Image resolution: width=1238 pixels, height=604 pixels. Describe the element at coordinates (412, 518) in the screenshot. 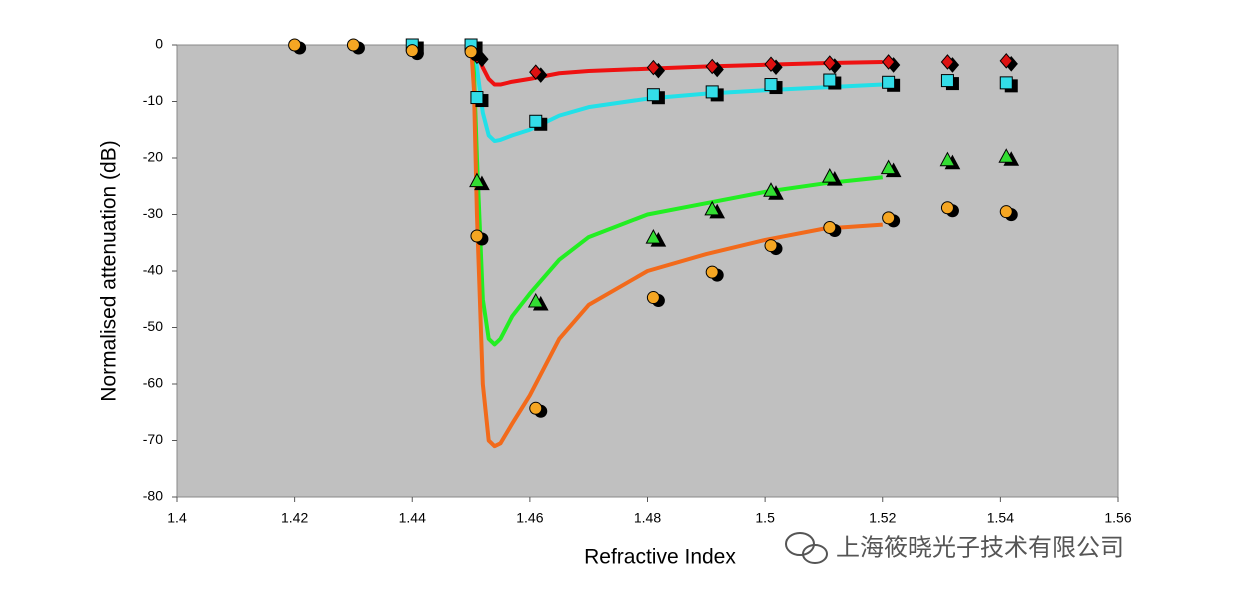

I see `x-tick-label: 1.44` at that location.